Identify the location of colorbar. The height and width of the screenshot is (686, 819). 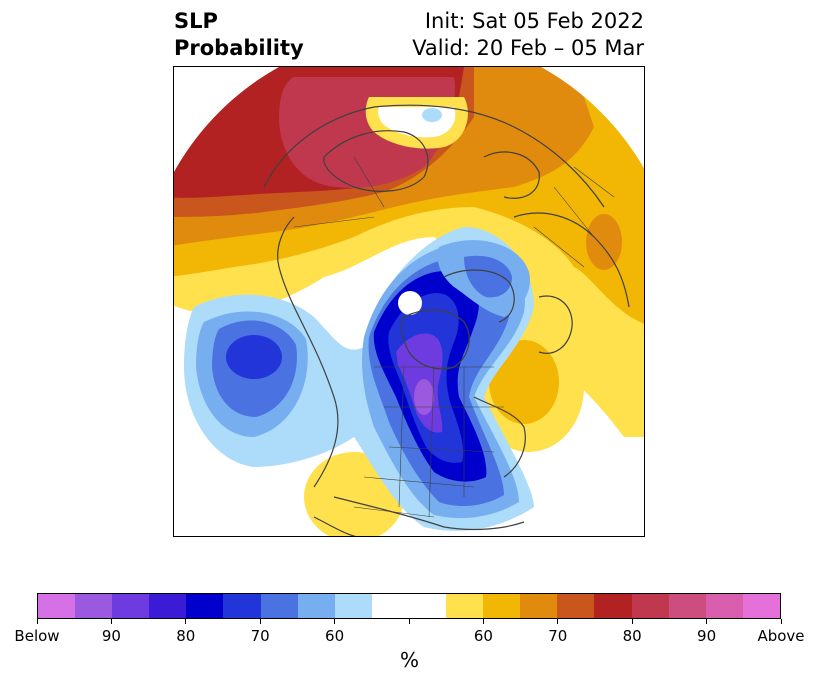
(409, 606).